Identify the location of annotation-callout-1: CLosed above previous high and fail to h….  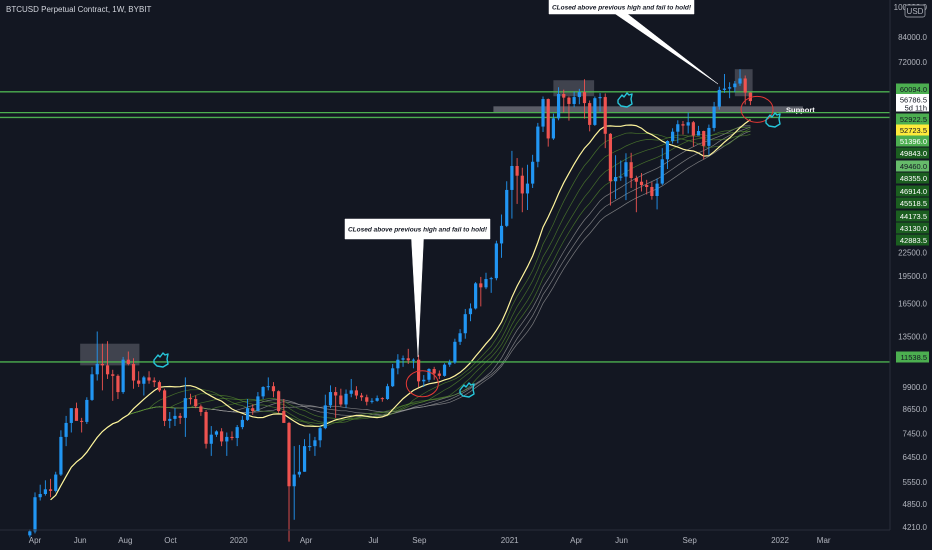
(417, 288).